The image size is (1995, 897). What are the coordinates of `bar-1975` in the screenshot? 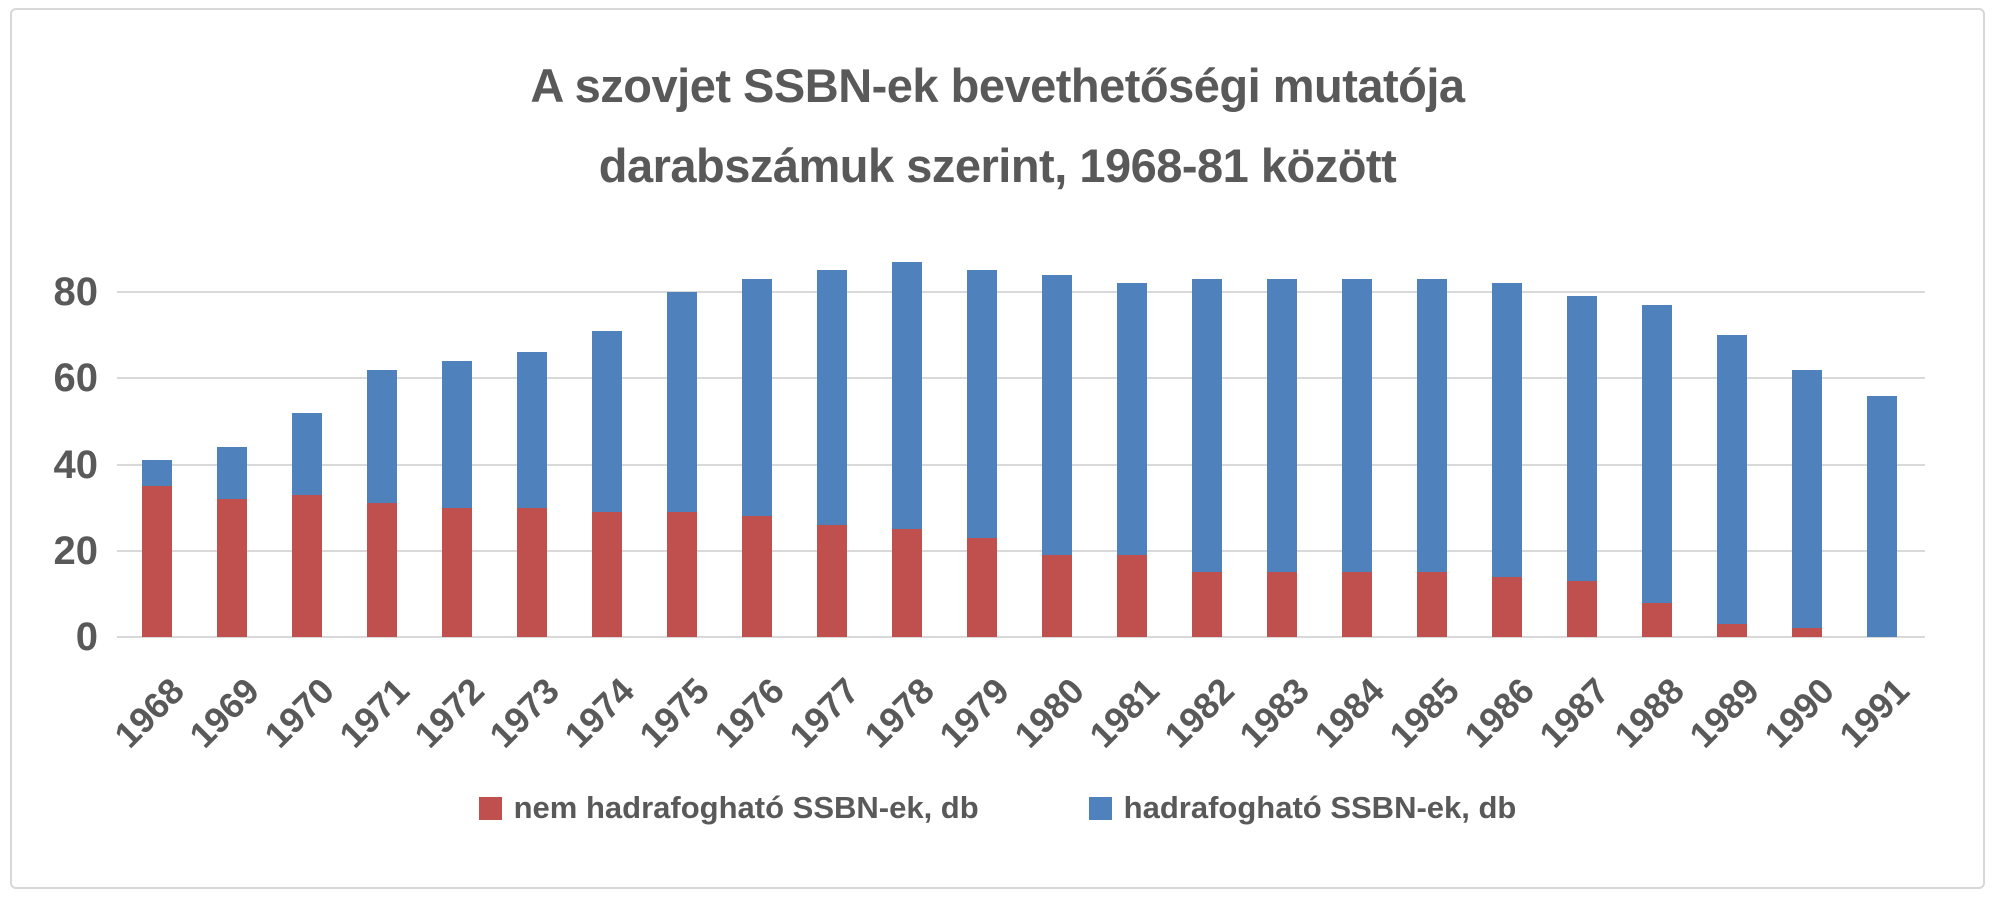 It's located at (682, 464).